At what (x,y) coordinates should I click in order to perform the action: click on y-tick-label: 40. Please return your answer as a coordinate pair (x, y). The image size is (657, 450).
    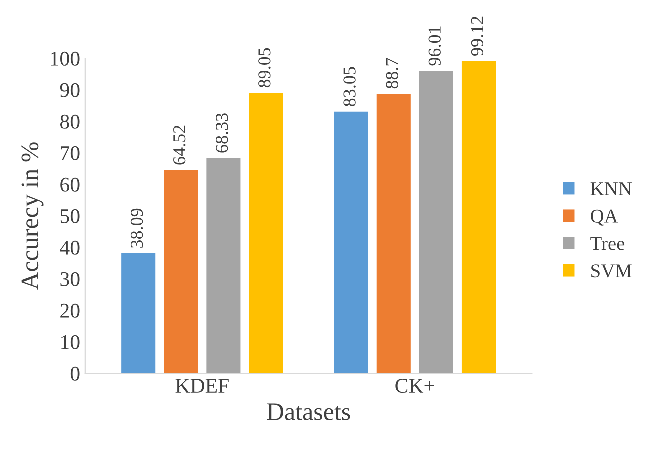
    Looking at the image, I should click on (70, 247).